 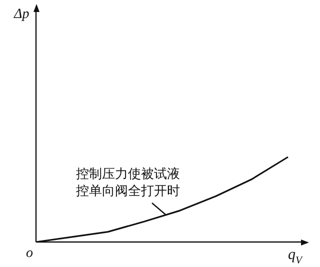 What do you see at coordinates (29, 253) in the screenshot?
I see `text: o` at bounding box center [29, 253].